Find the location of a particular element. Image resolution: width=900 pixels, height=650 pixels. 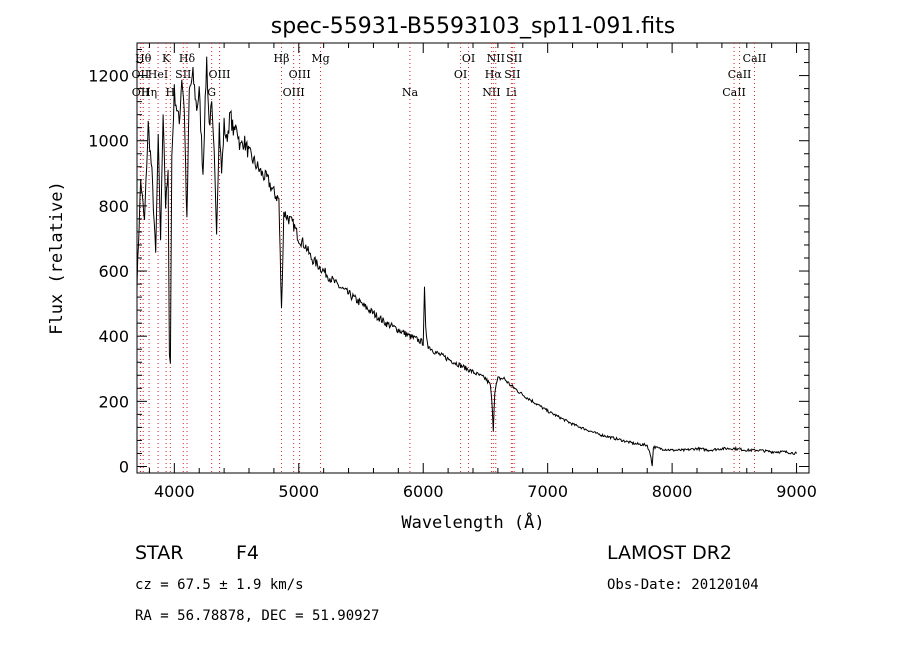

line-label-25: CaII is located at coordinates (740, 74).